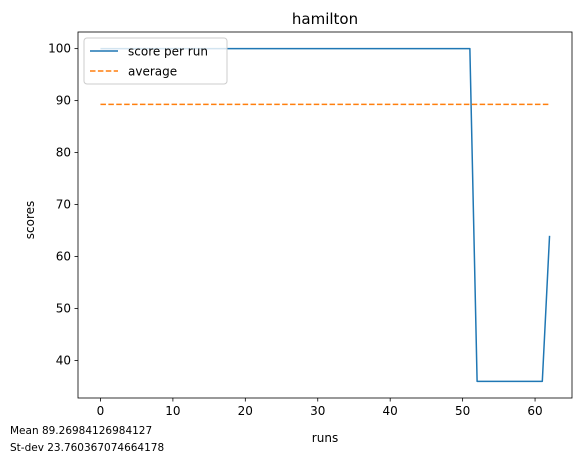 Image resolution: width=583 pixels, height=464 pixels. Describe the element at coordinates (63, 205) in the screenshot. I see `y-tick-label: 70` at that location.